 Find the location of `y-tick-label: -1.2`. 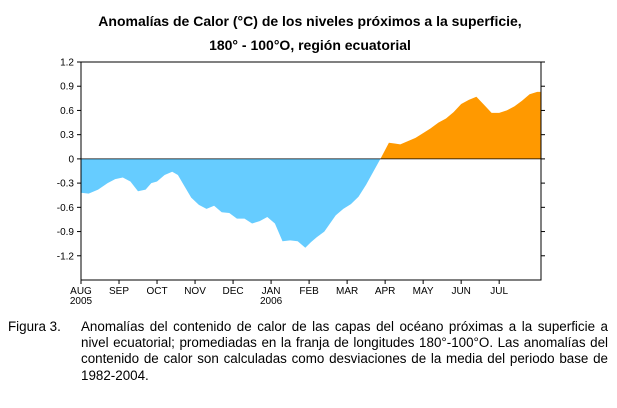

y-tick-label: -1.2 is located at coordinates (66, 256).